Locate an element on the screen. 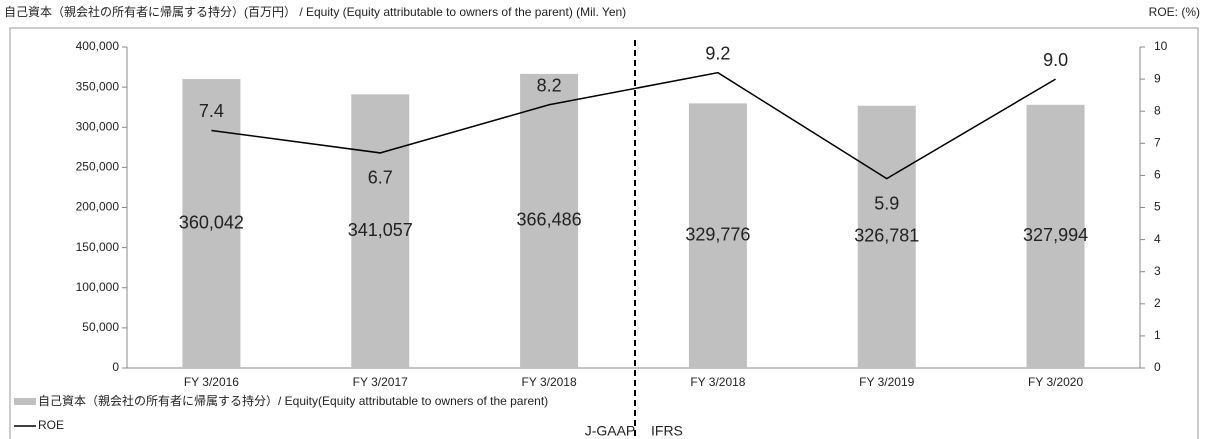  line-value-label: 5.9 is located at coordinates (886, 203).